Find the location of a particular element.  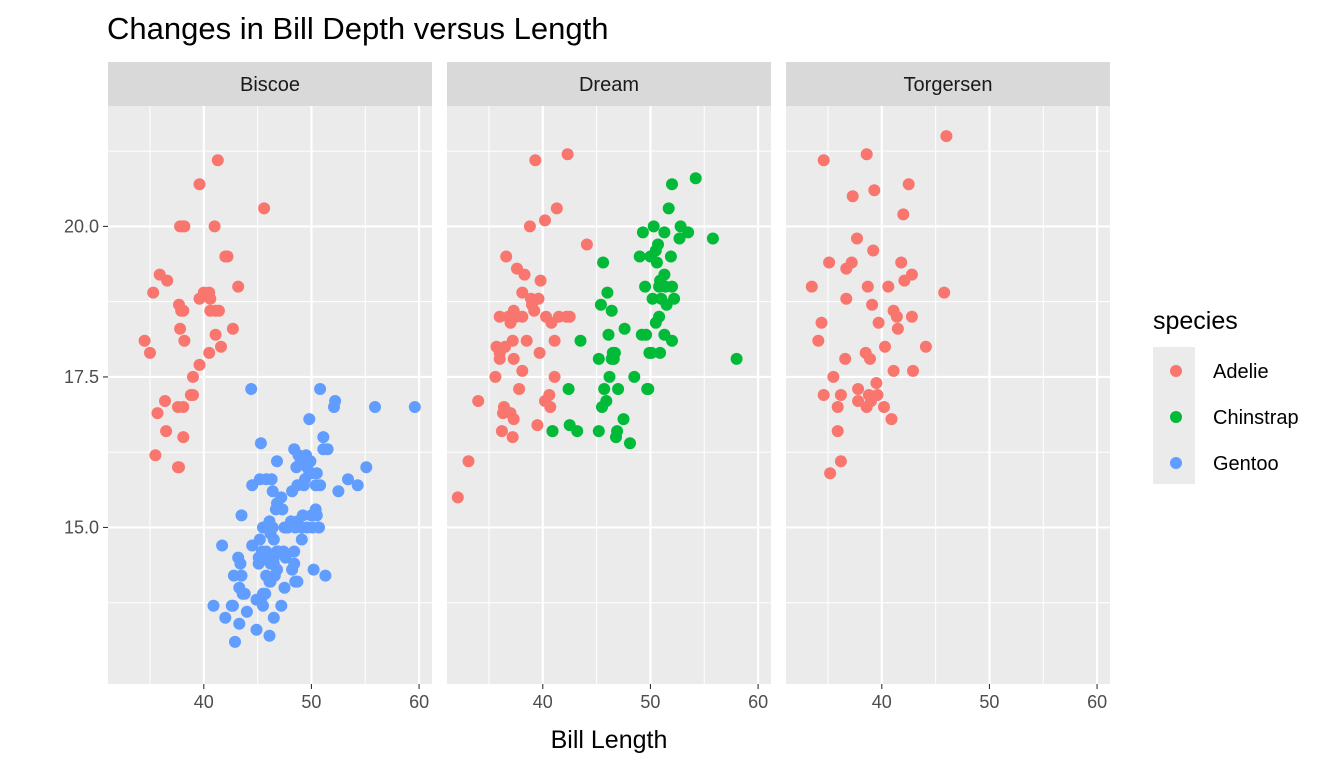

legend-label-chinstrap: Chinstrap is located at coordinates (1256, 418).